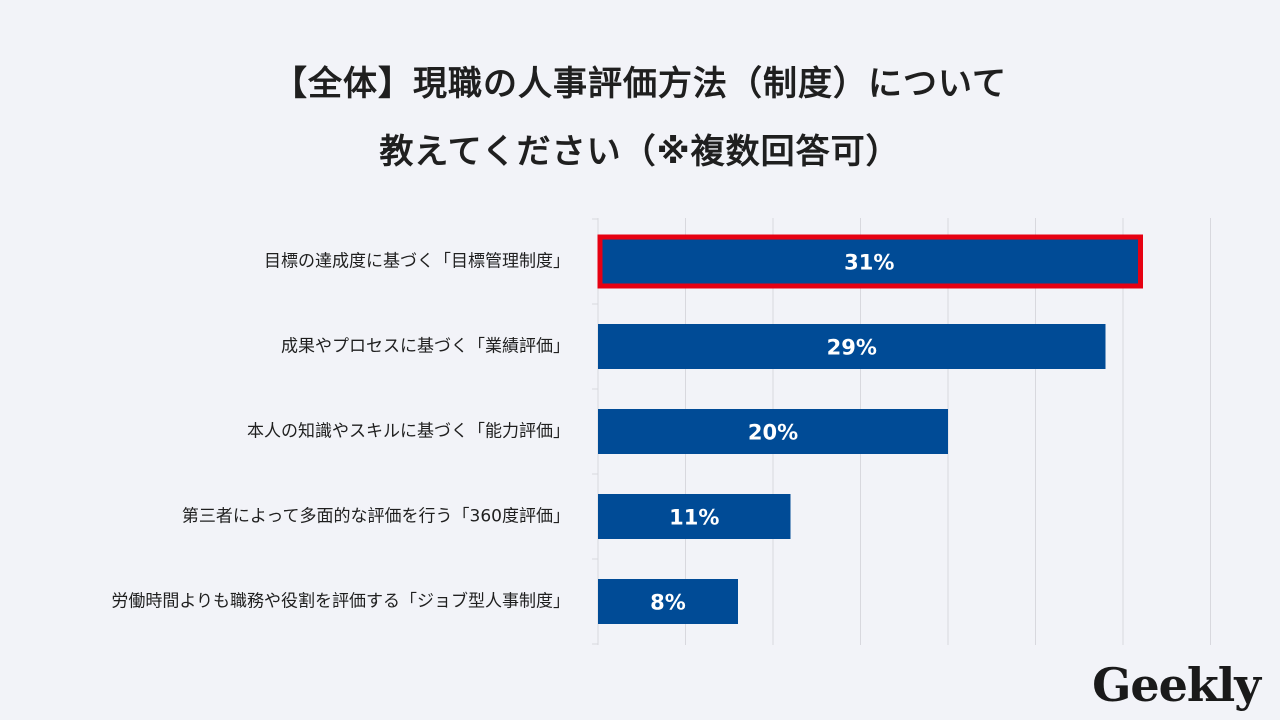 The image size is (1280, 720). Describe the element at coordinates (1176, 685) in the screenshot. I see `geekly-logo: Geekly` at that location.